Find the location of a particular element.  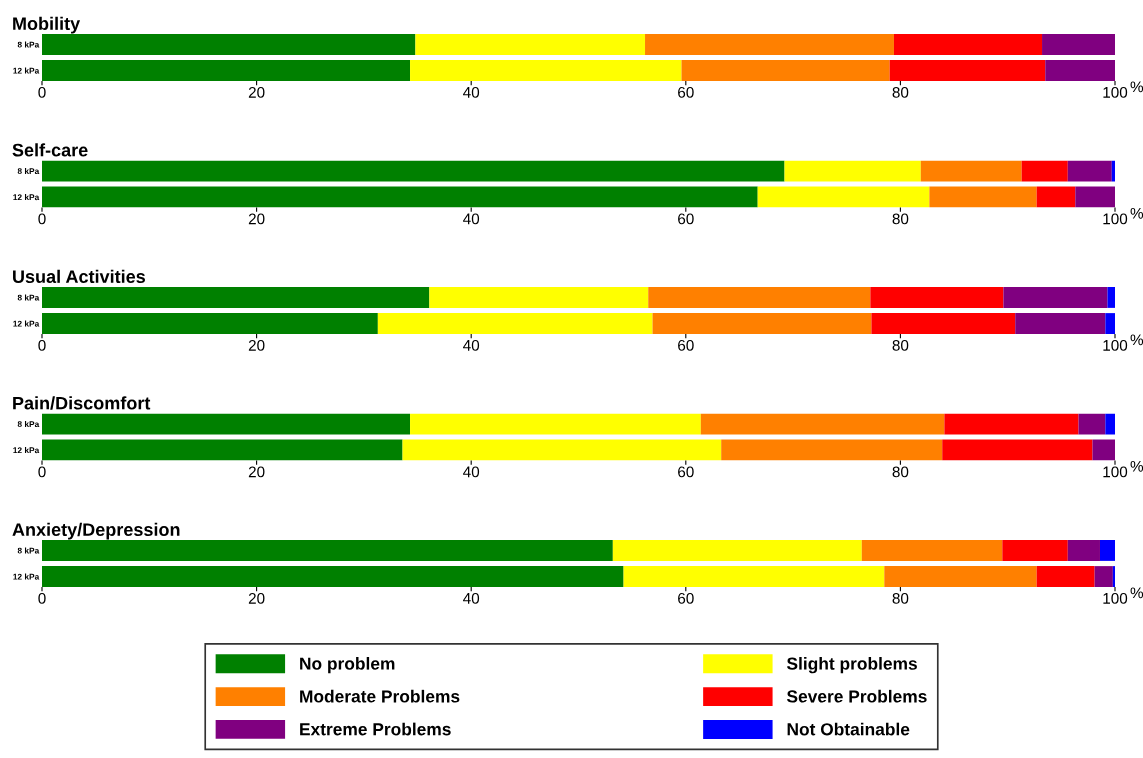

legend-label: Slight problems is located at coordinates (851, 665).